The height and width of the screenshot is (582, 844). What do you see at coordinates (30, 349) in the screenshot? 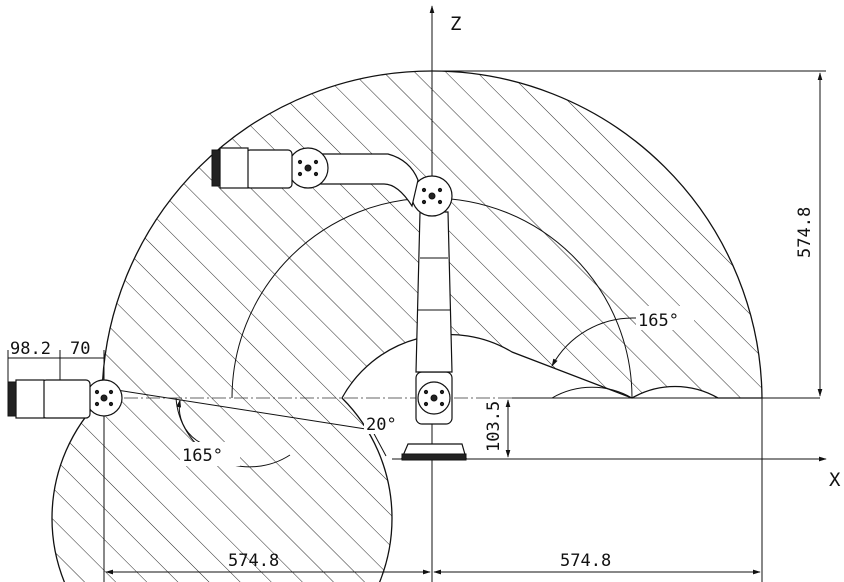
I see `flange-dimension-1: 98.2` at bounding box center [30, 349].